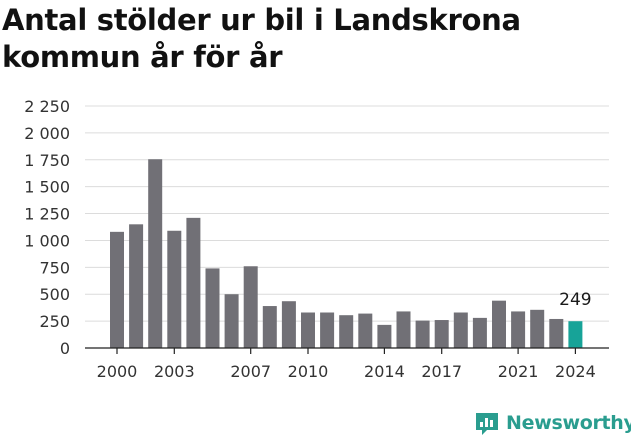 The width and height of the screenshot is (631, 439). What do you see at coordinates (174, 371) in the screenshot?
I see `x-tick-label: 2003` at bounding box center [174, 371].